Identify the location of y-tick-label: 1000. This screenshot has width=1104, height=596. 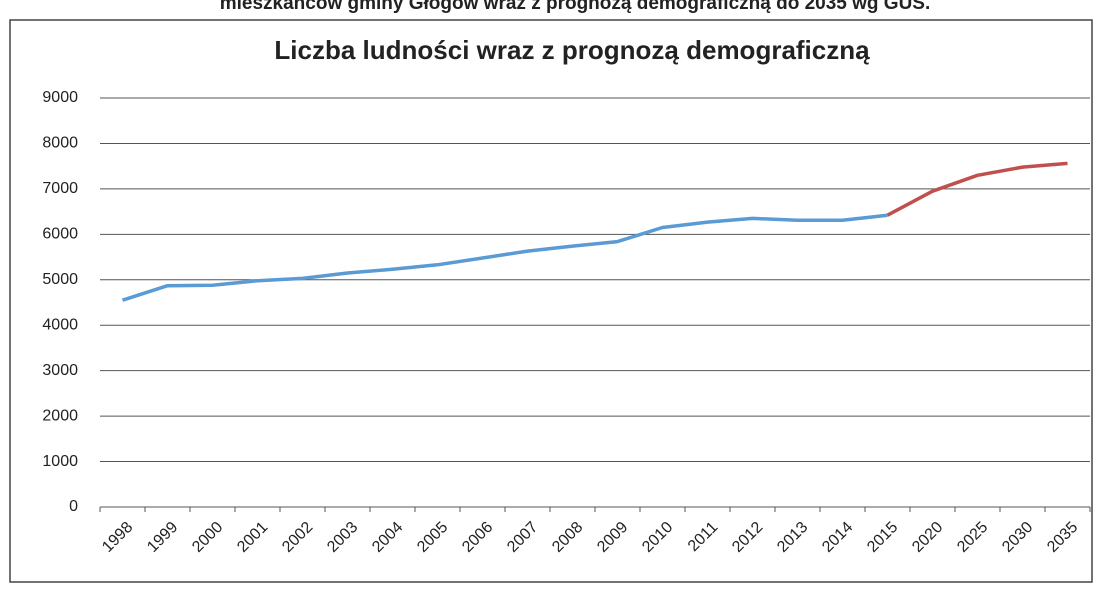
(60, 461).